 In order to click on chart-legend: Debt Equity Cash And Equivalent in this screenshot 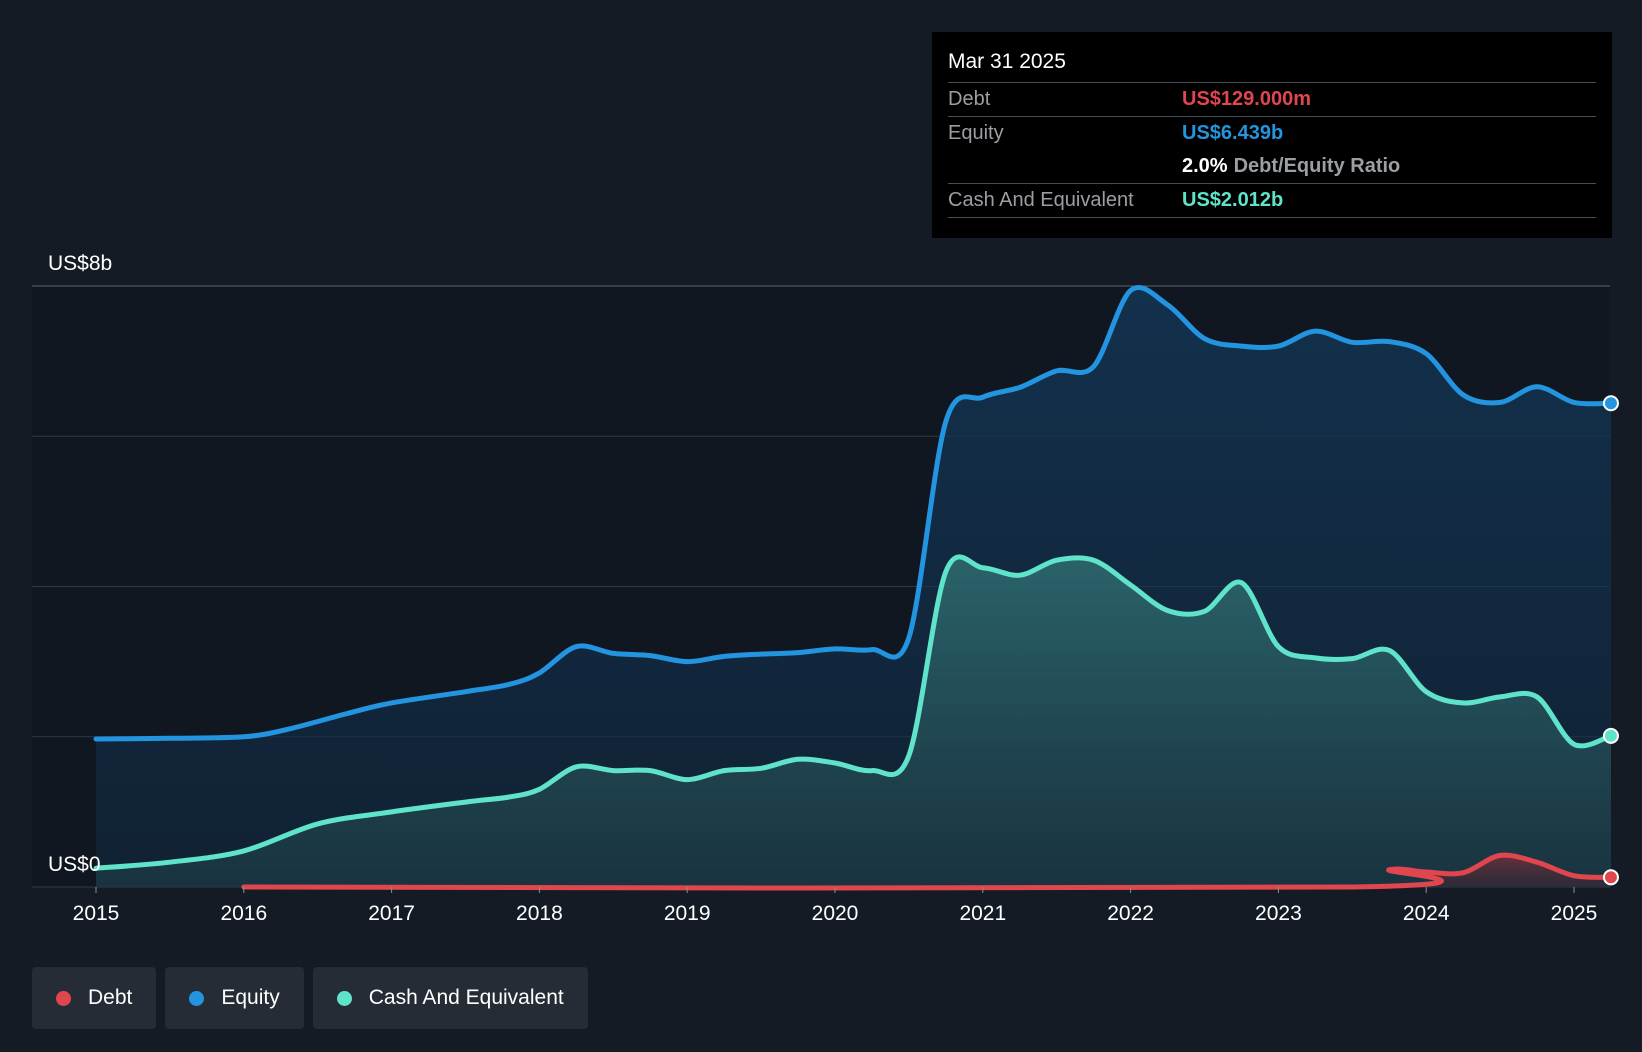, I will do `click(310, 998)`.